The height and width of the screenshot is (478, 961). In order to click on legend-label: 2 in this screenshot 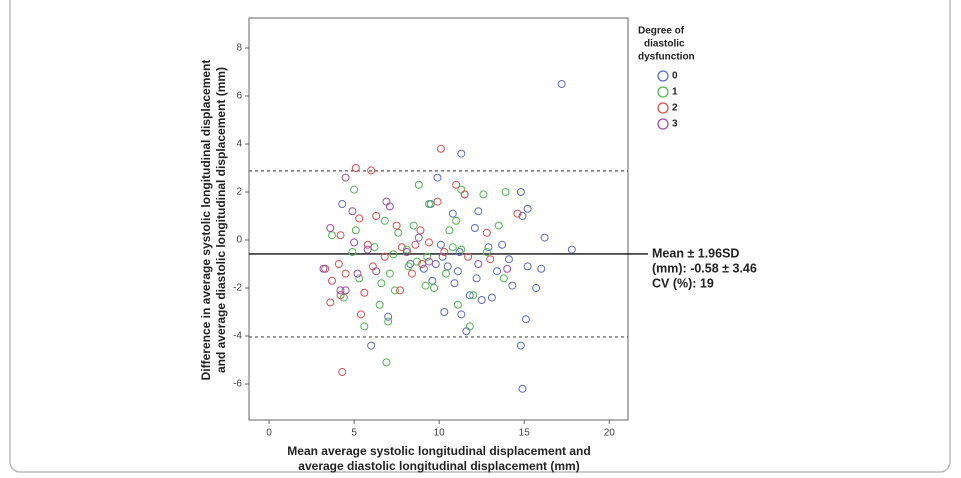, I will do `click(675, 108)`.